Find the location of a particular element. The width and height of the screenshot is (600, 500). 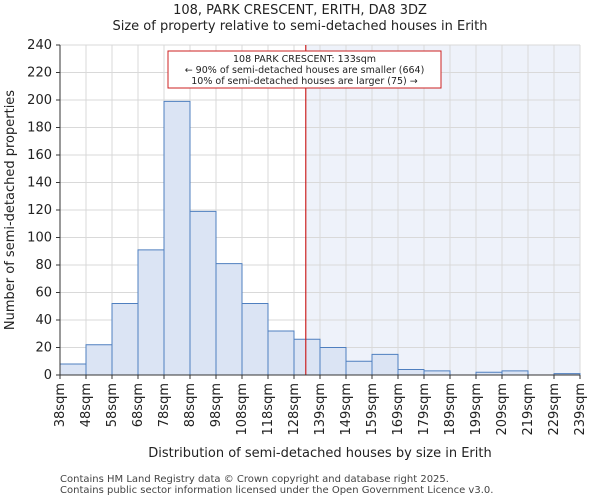

x-tick-label: 219sqm is located at coordinates (528, 409).